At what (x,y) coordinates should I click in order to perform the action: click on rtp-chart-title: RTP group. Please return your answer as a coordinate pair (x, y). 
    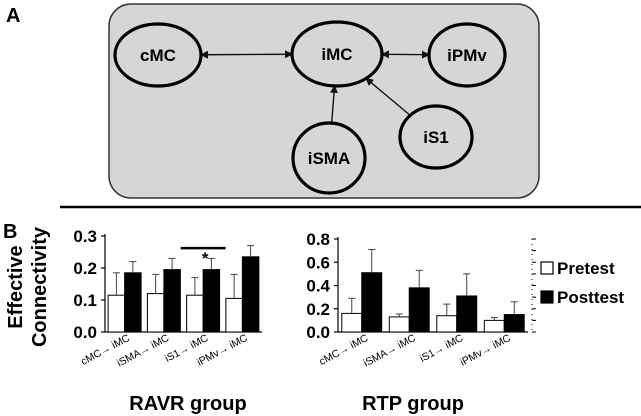
    Looking at the image, I should click on (413, 404).